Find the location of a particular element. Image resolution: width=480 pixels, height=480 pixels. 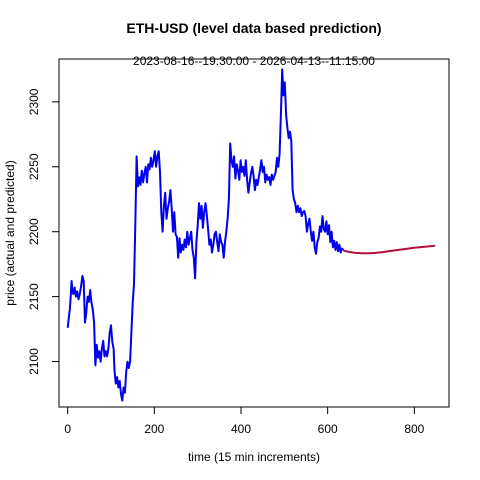

x-axis: 0 200 400 600 800 is located at coordinates (244, 421).